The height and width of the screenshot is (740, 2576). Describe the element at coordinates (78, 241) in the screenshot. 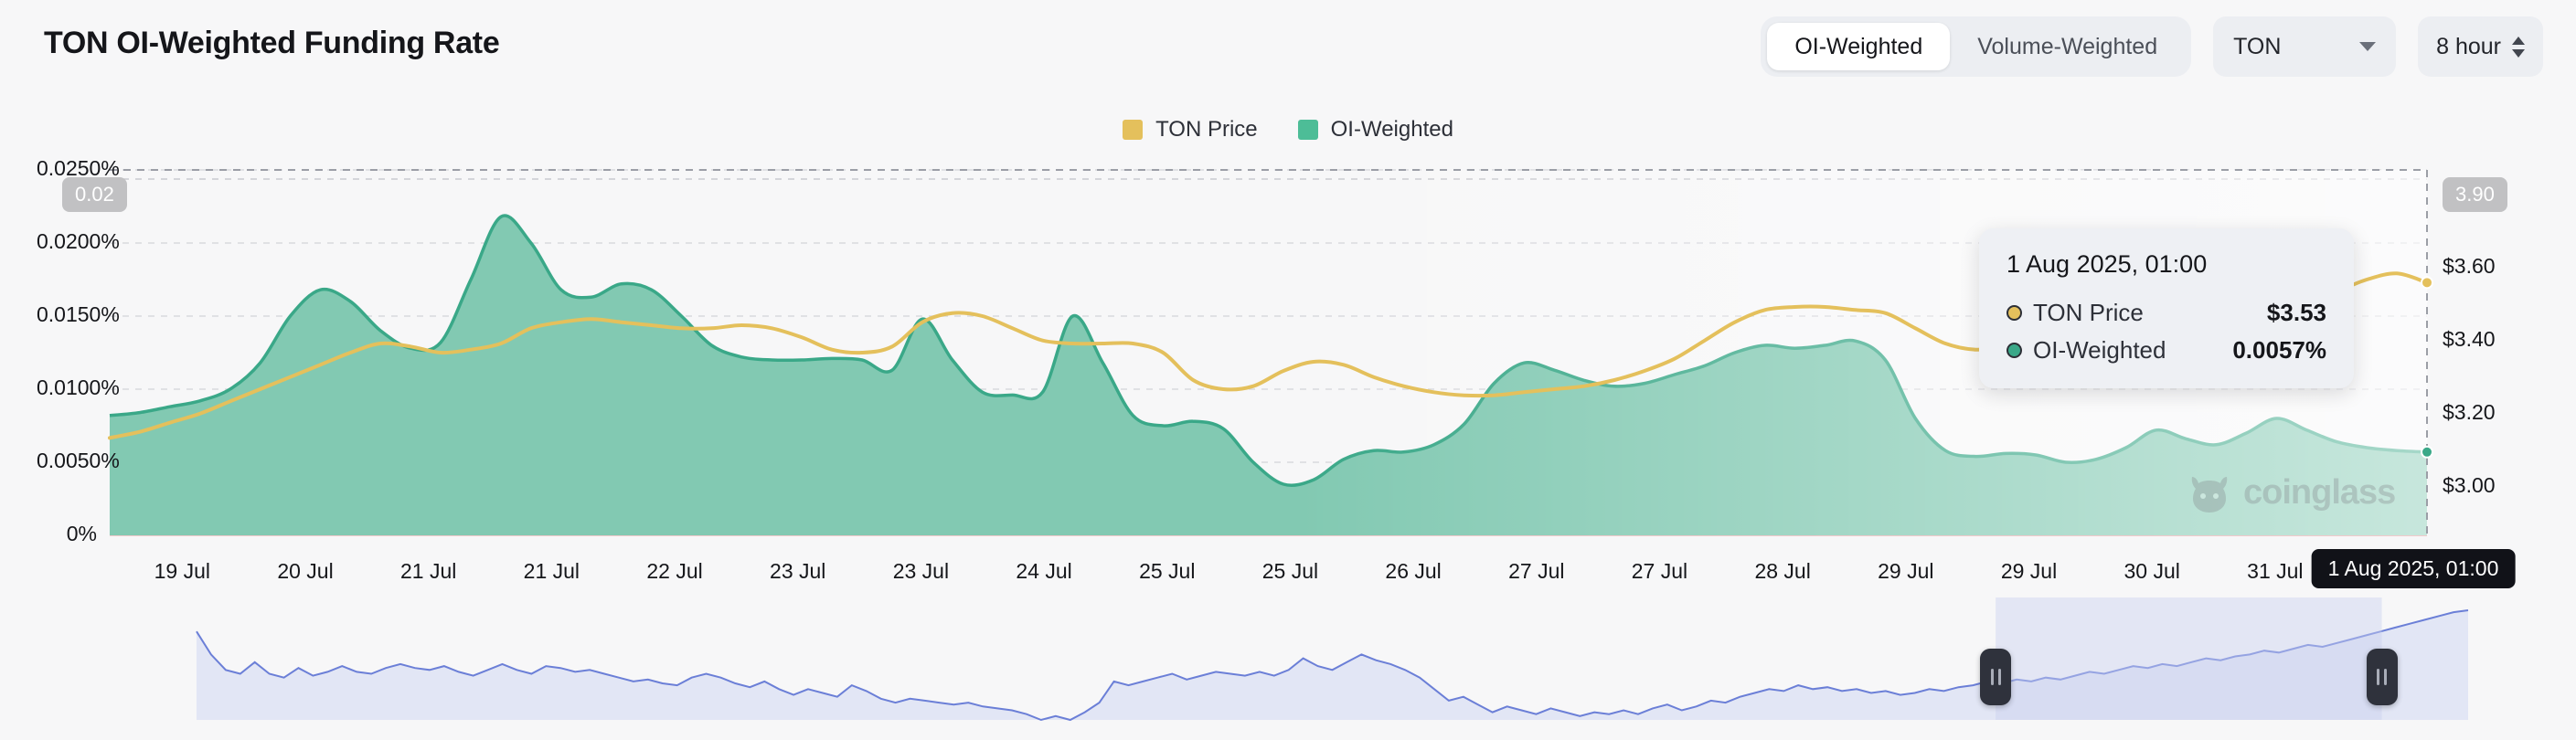

I see `y-axis-left-tick: 0.0200%` at that location.